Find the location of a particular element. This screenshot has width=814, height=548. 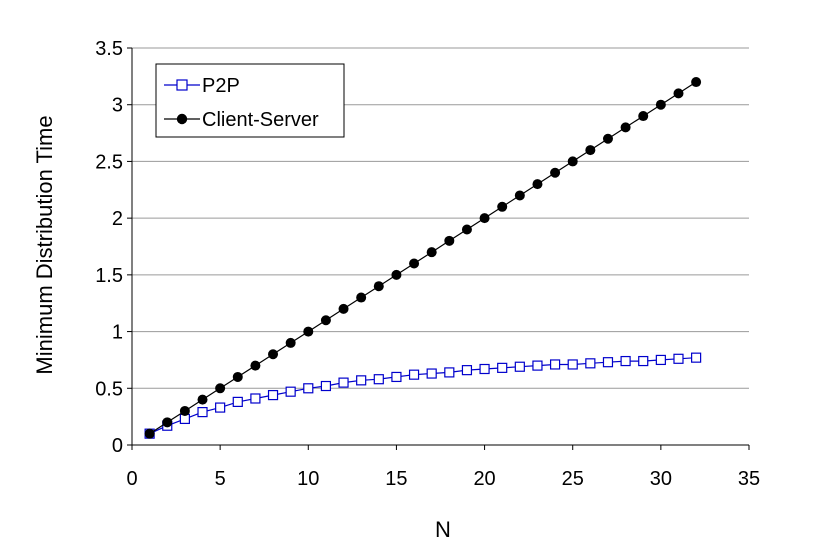

legend-box is located at coordinates (250, 100).